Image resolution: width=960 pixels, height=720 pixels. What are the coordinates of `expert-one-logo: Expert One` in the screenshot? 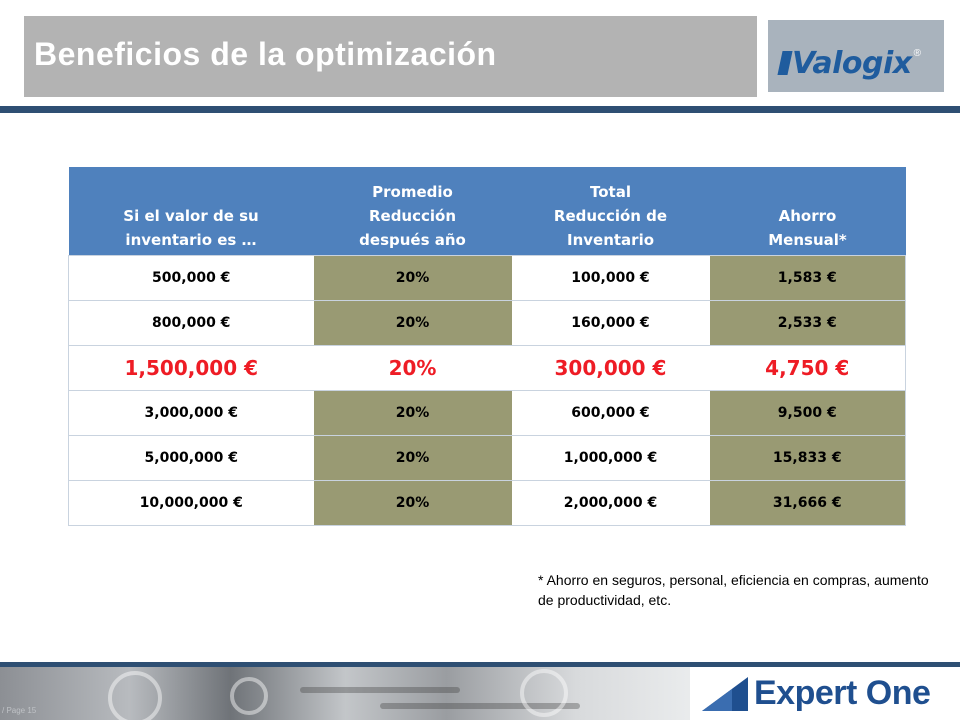 It's located at (825, 693).